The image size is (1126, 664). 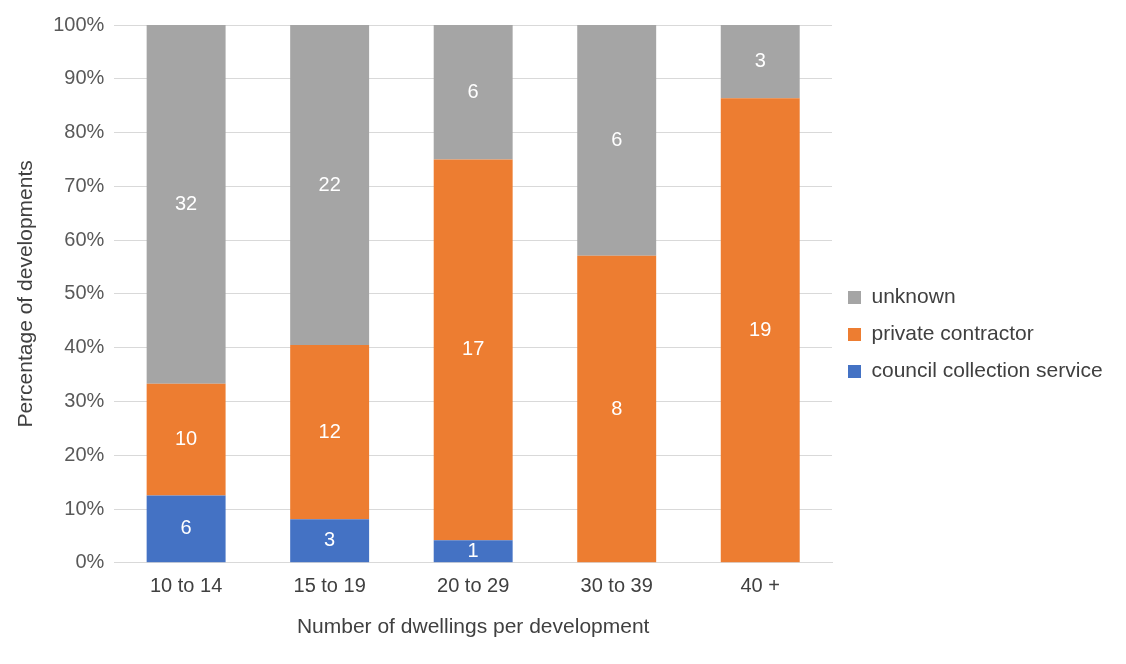 What do you see at coordinates (616, 585) in the screenshot?
I see `x-tick-label: 30 to 39` at bounding box center [616, 585].